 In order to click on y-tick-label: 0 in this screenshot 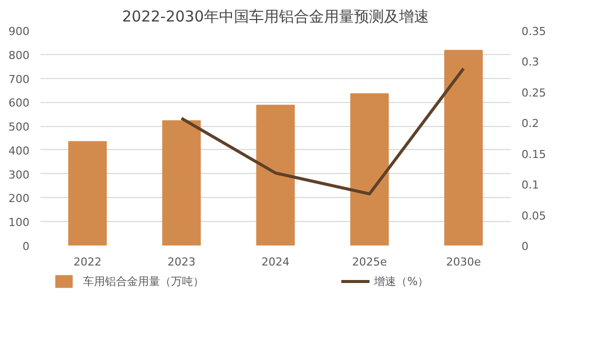, I will do `click(26, 246)`.